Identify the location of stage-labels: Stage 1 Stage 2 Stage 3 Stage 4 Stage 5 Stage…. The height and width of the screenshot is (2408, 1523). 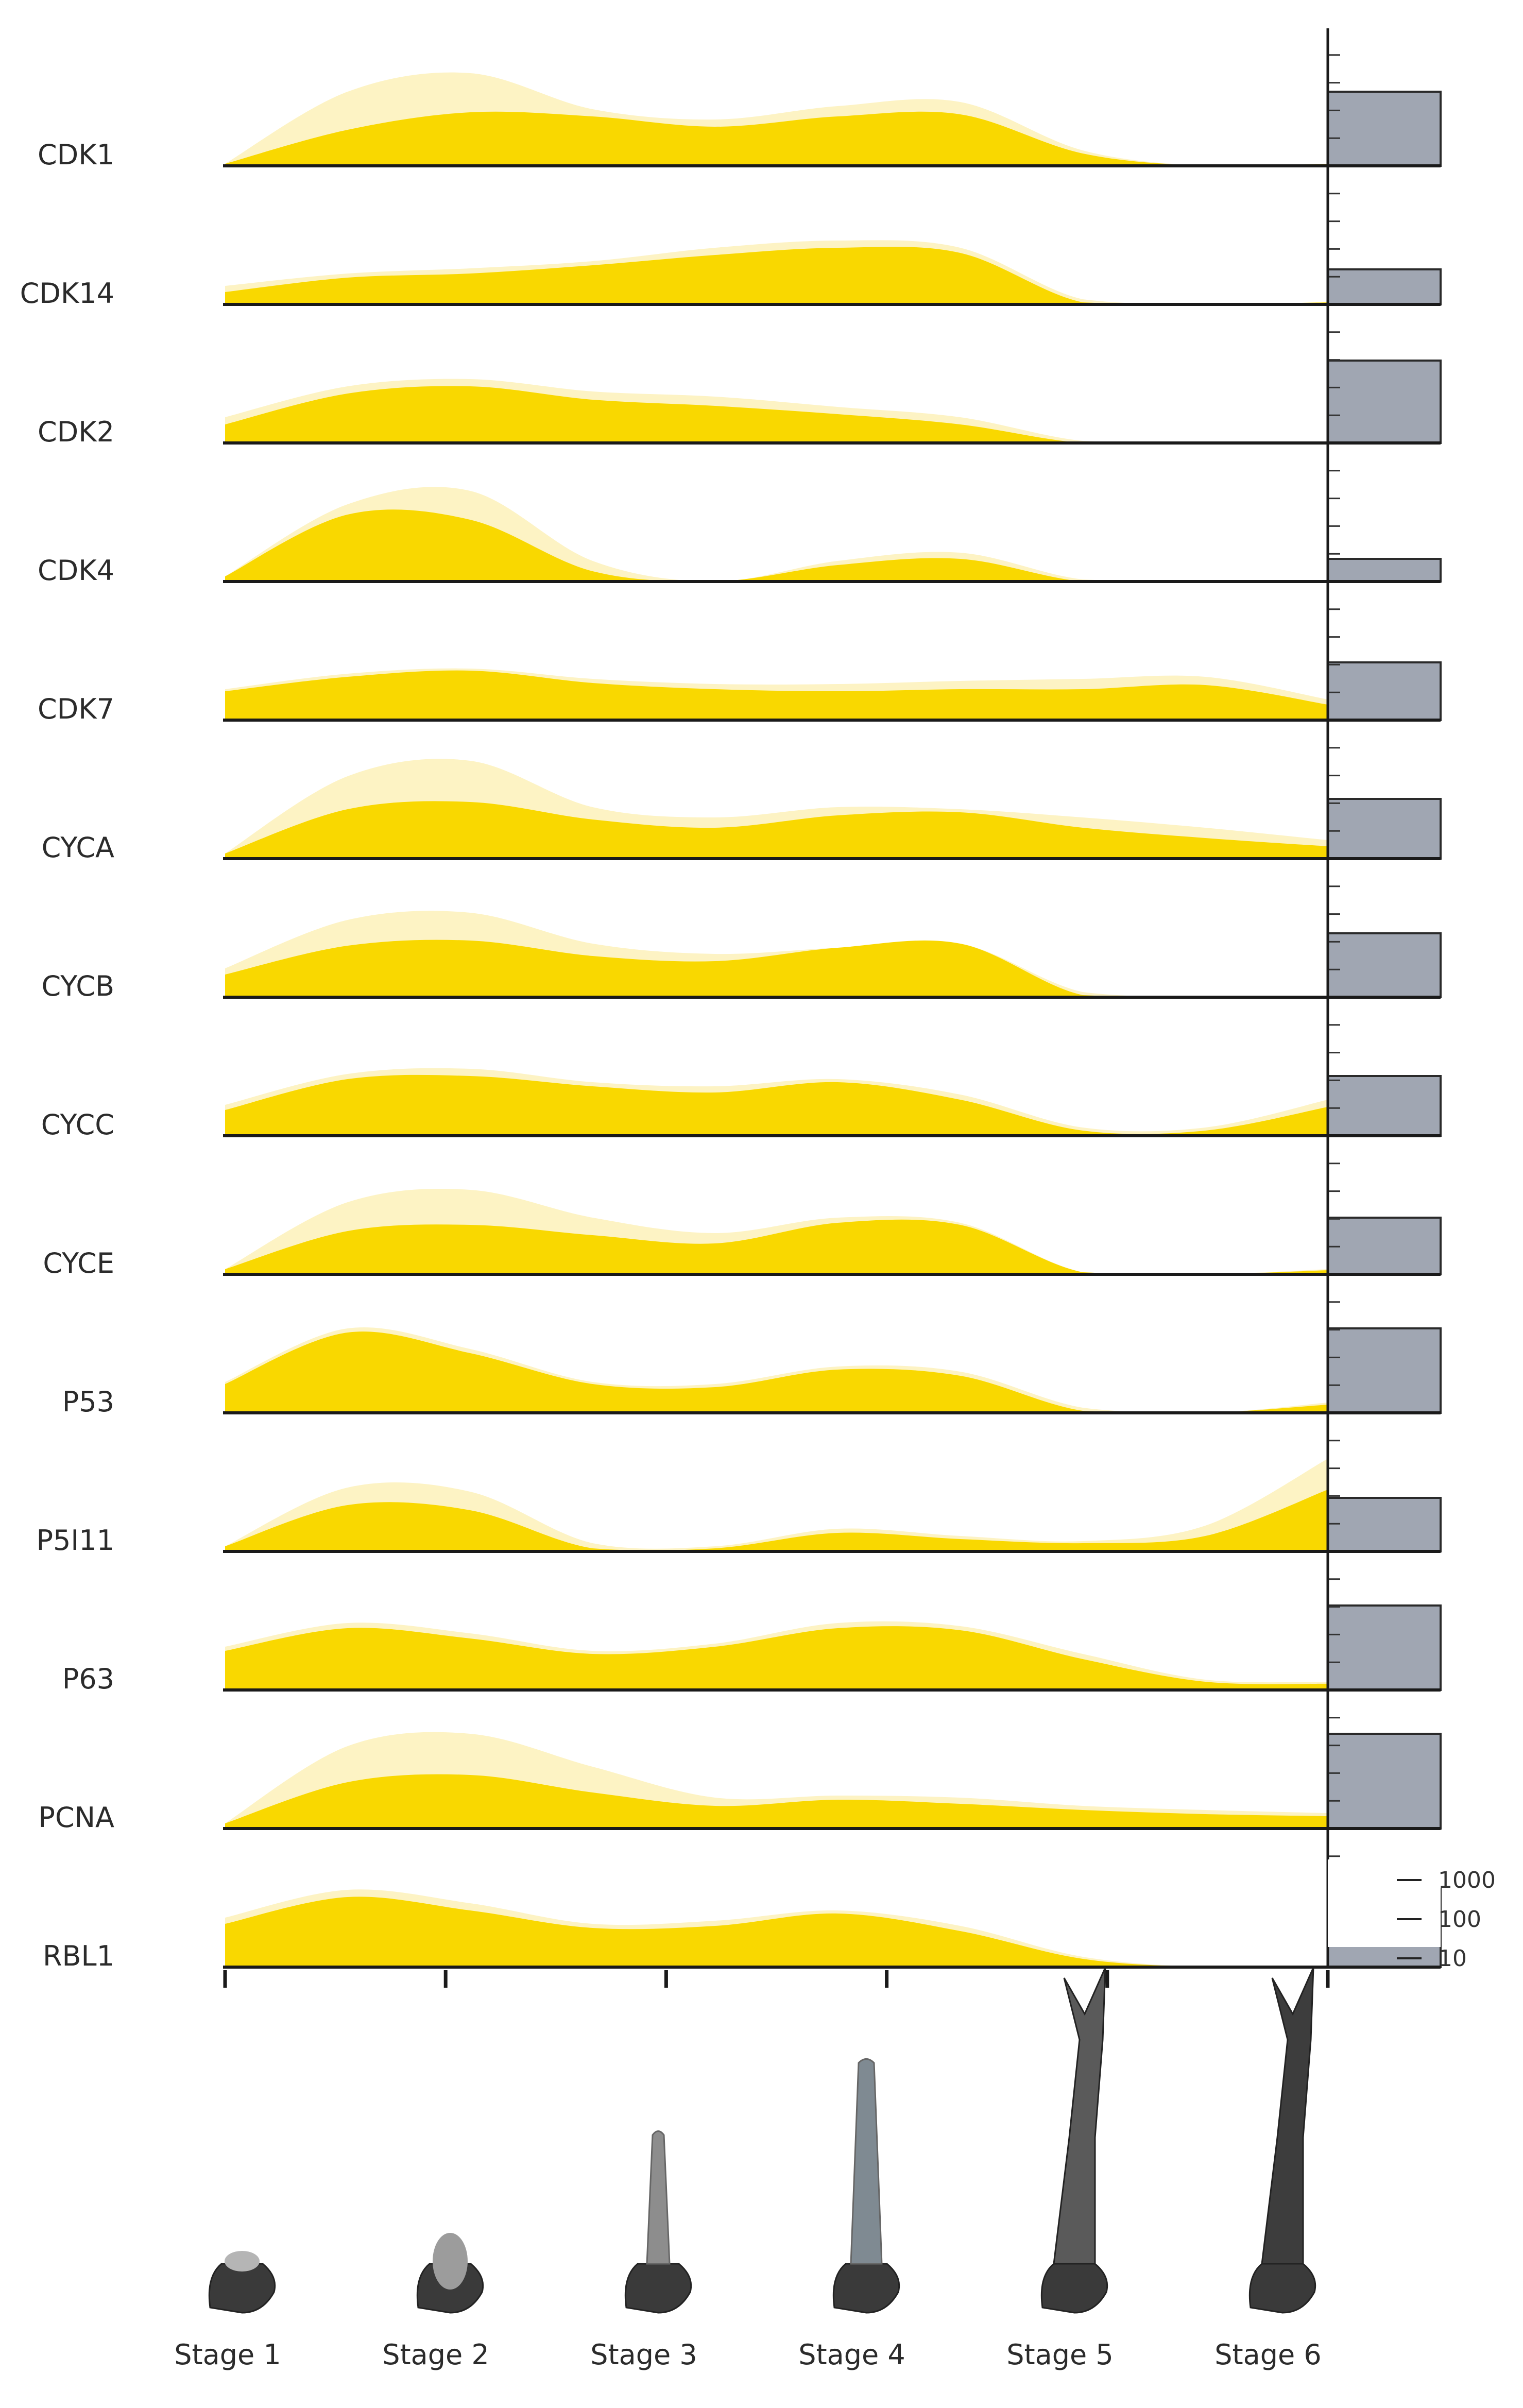
(748, 2355).